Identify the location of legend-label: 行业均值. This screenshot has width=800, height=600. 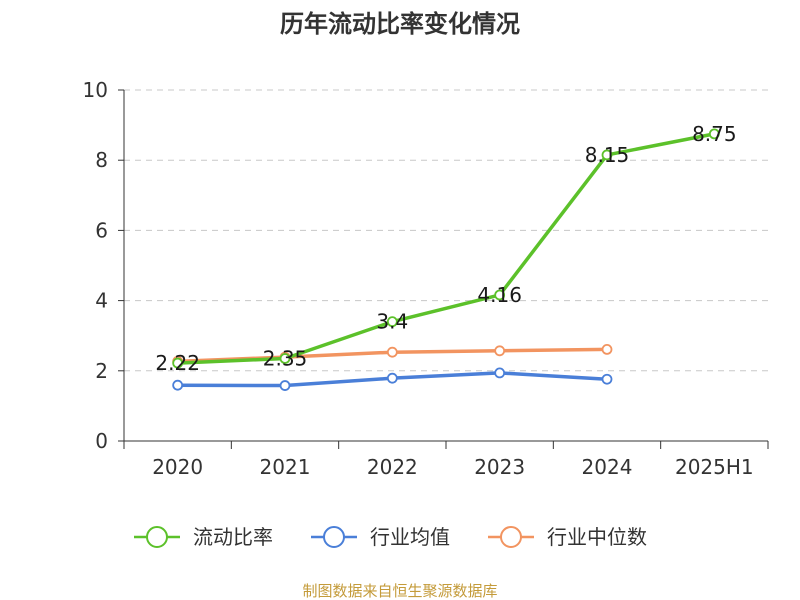
(410, 537).